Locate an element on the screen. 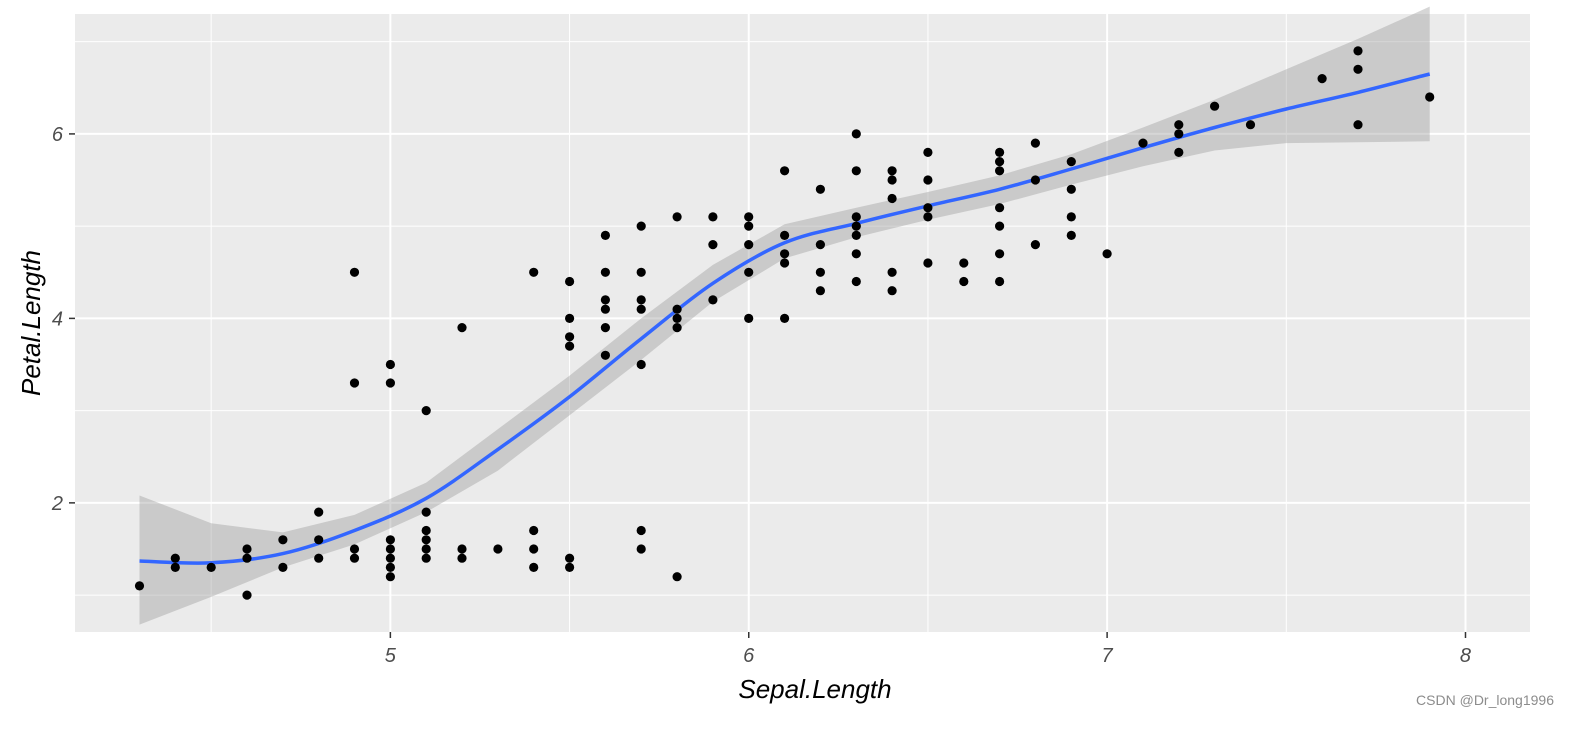 This screenshot has height=732, width=1596. y-tick-label: 6 is located at coordinates (58, 135).